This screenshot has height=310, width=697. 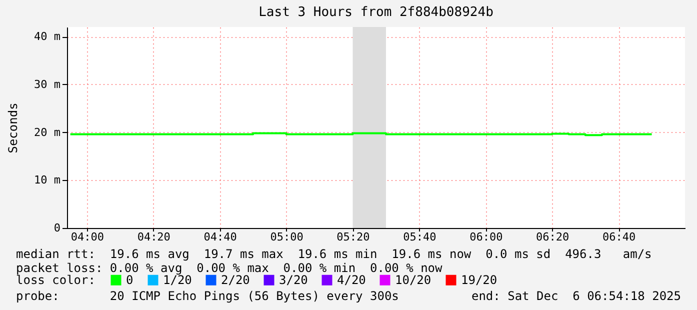 I want to click on x-tick-label: 05:40, so click(x=419, y=237).